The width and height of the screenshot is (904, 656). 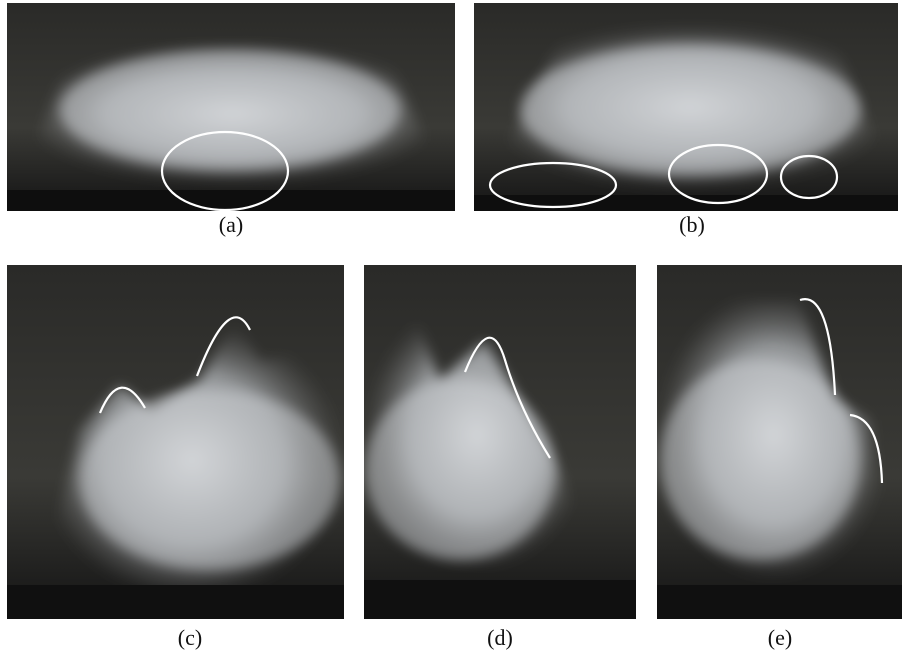 What do you see at coordinates (190, 637) in the screenshot?
I see `panel-label: (c)` at bounding box center [190, 637].